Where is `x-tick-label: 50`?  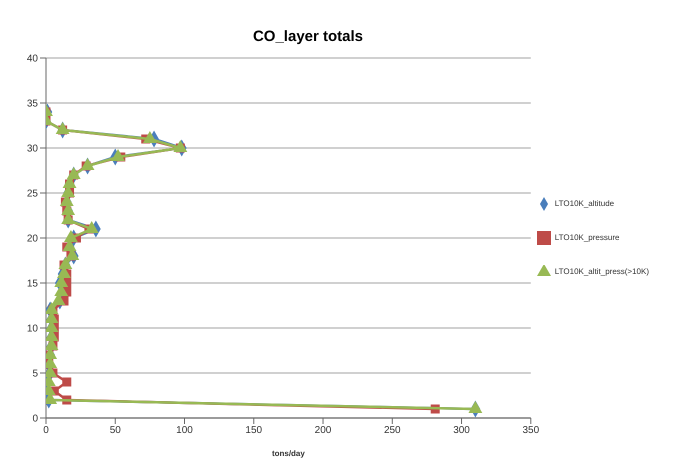 x-tick-label: 50 is located at coordinates (116, 430).